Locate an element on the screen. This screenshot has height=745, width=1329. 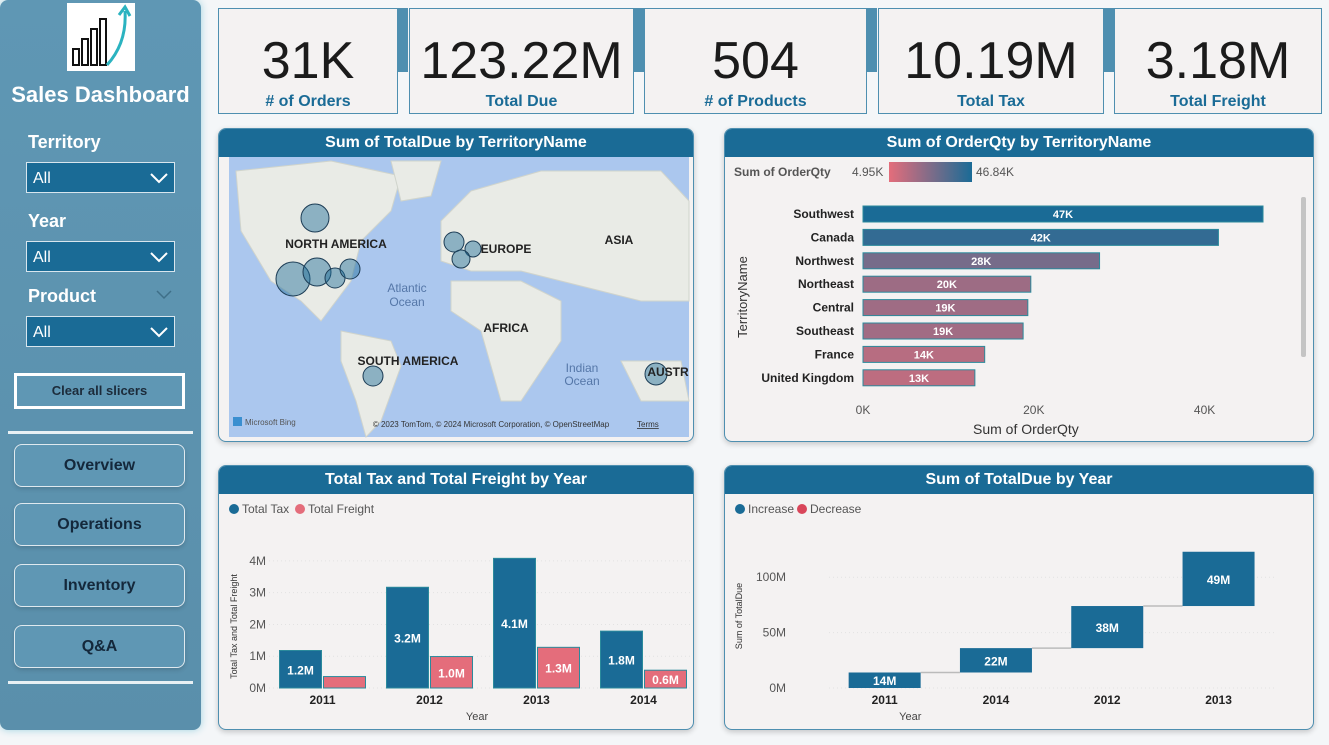
data-label: 14M is located at coordinates (884, 681).